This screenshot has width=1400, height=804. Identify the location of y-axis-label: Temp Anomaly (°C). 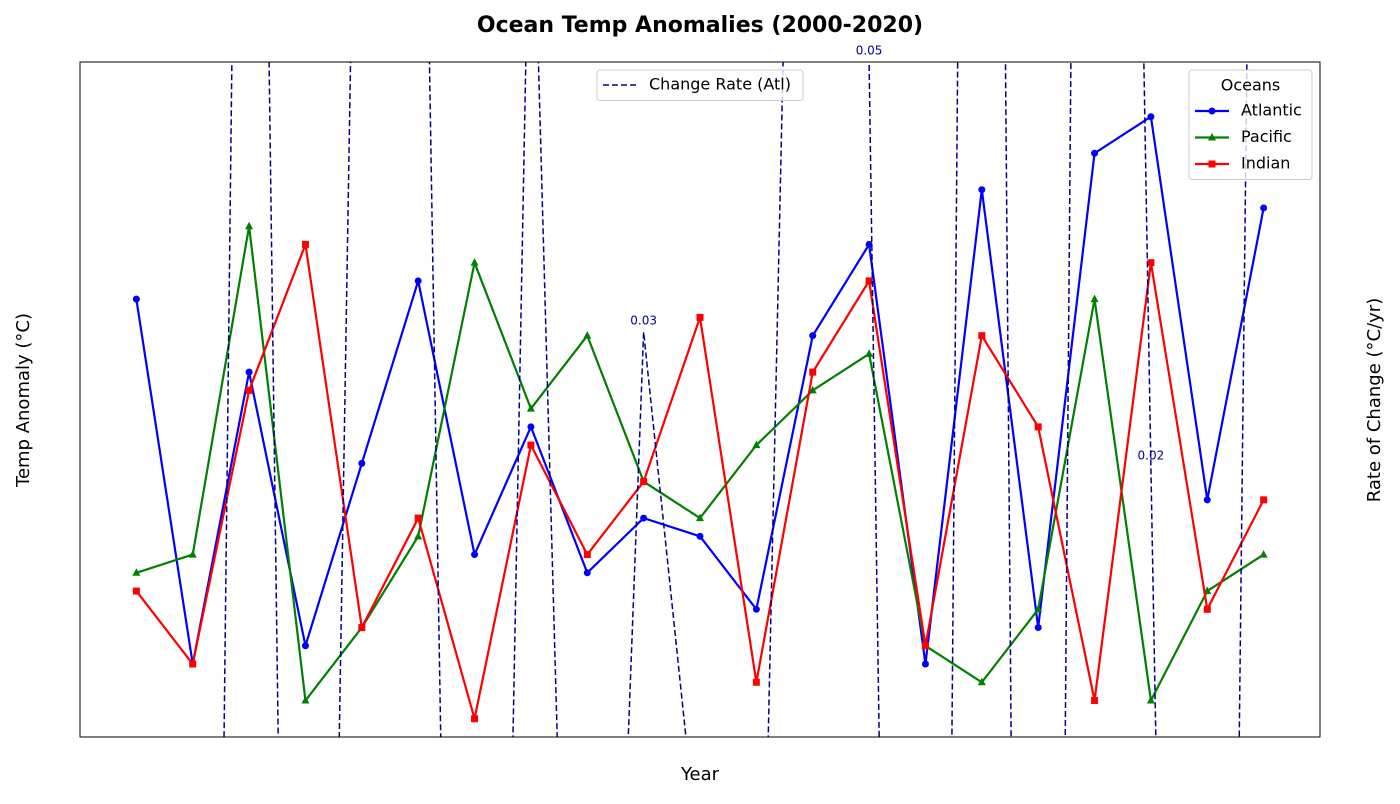
(23, 400).